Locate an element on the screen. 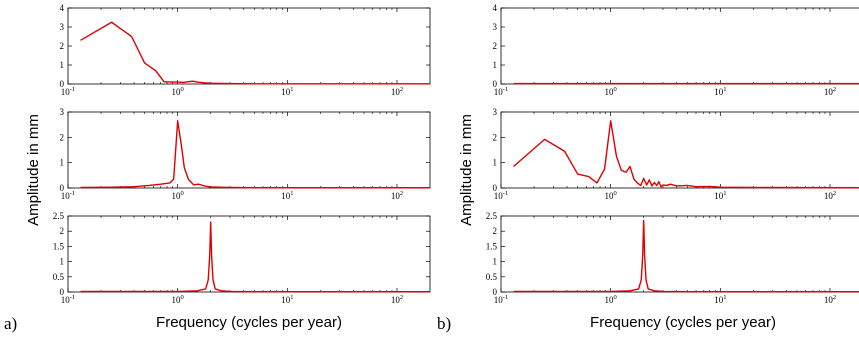 This screenshot has height=337, width=859. chart-b3-y-tick-label: 2 is located at coordinates (495, 231).